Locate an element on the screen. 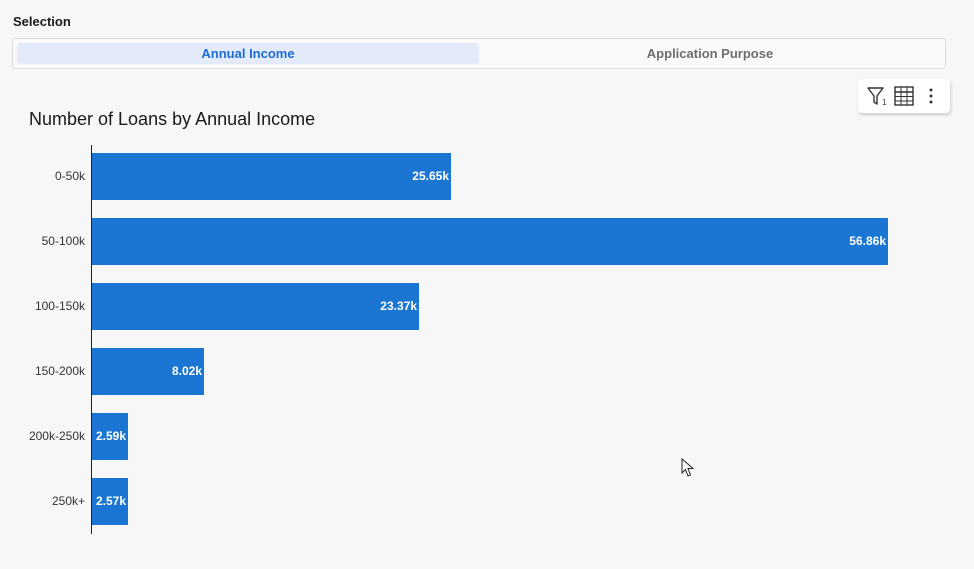 This screenshot has width=974, height=569. table-icon is located at coordinates (904, 96).